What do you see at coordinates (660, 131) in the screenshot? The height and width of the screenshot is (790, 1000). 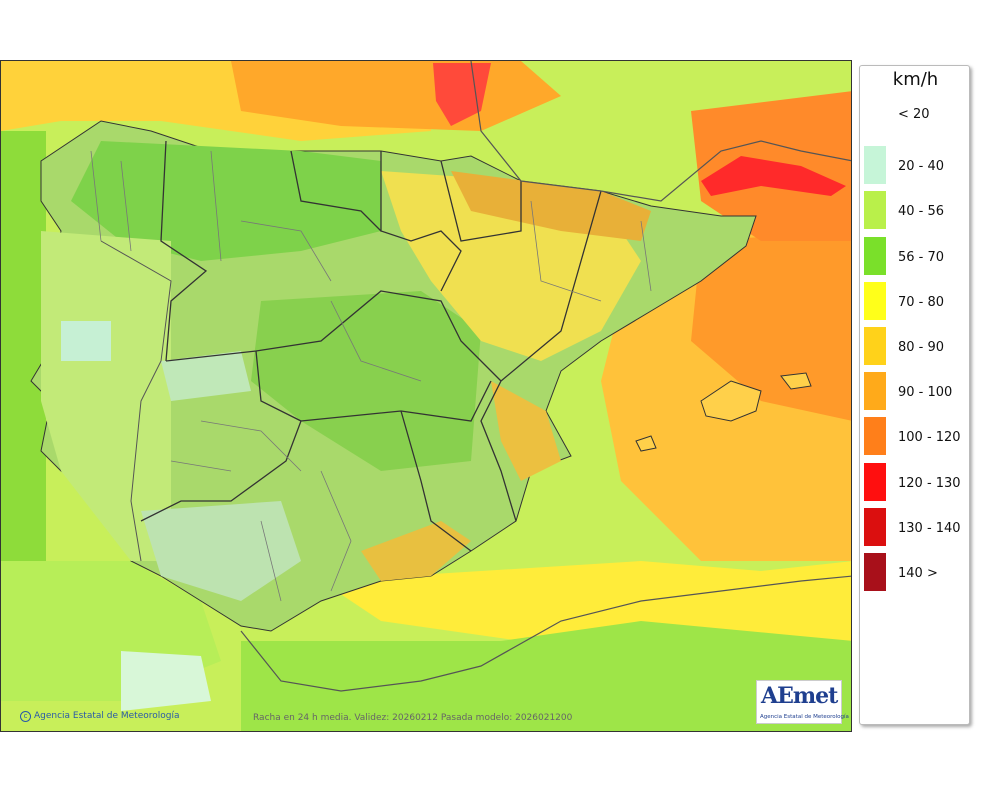 I see `france-coast` at bounding box center [660, 131].